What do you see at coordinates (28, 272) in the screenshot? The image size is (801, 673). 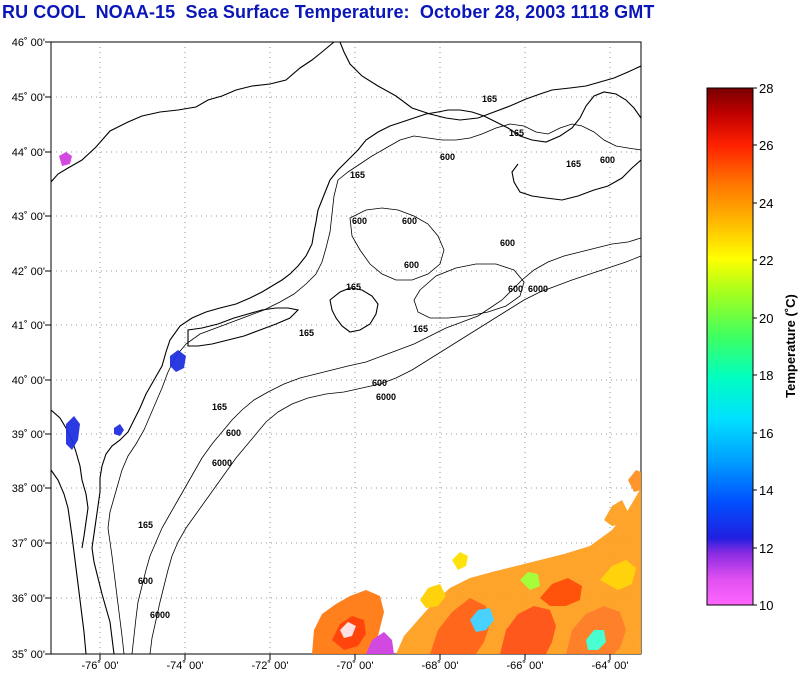 I see `lat-label: 42˚ 00'` at bounding box center [28, 272].